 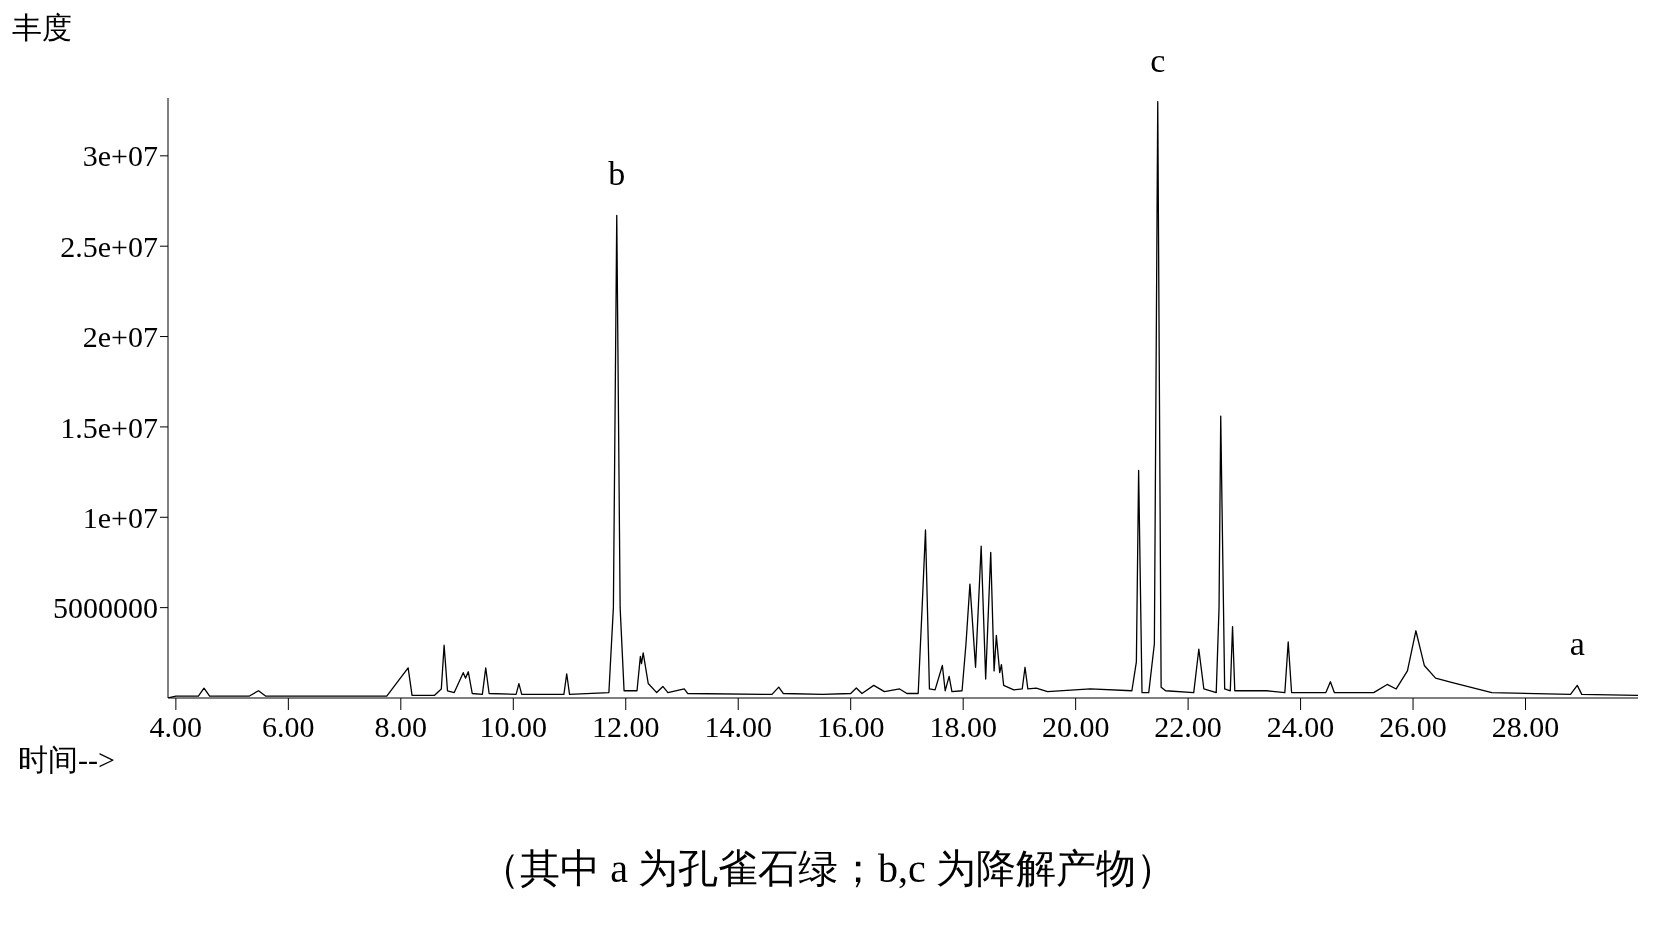 I want to click on x-tick-label: 28.00, so click(x=1525, y=727).